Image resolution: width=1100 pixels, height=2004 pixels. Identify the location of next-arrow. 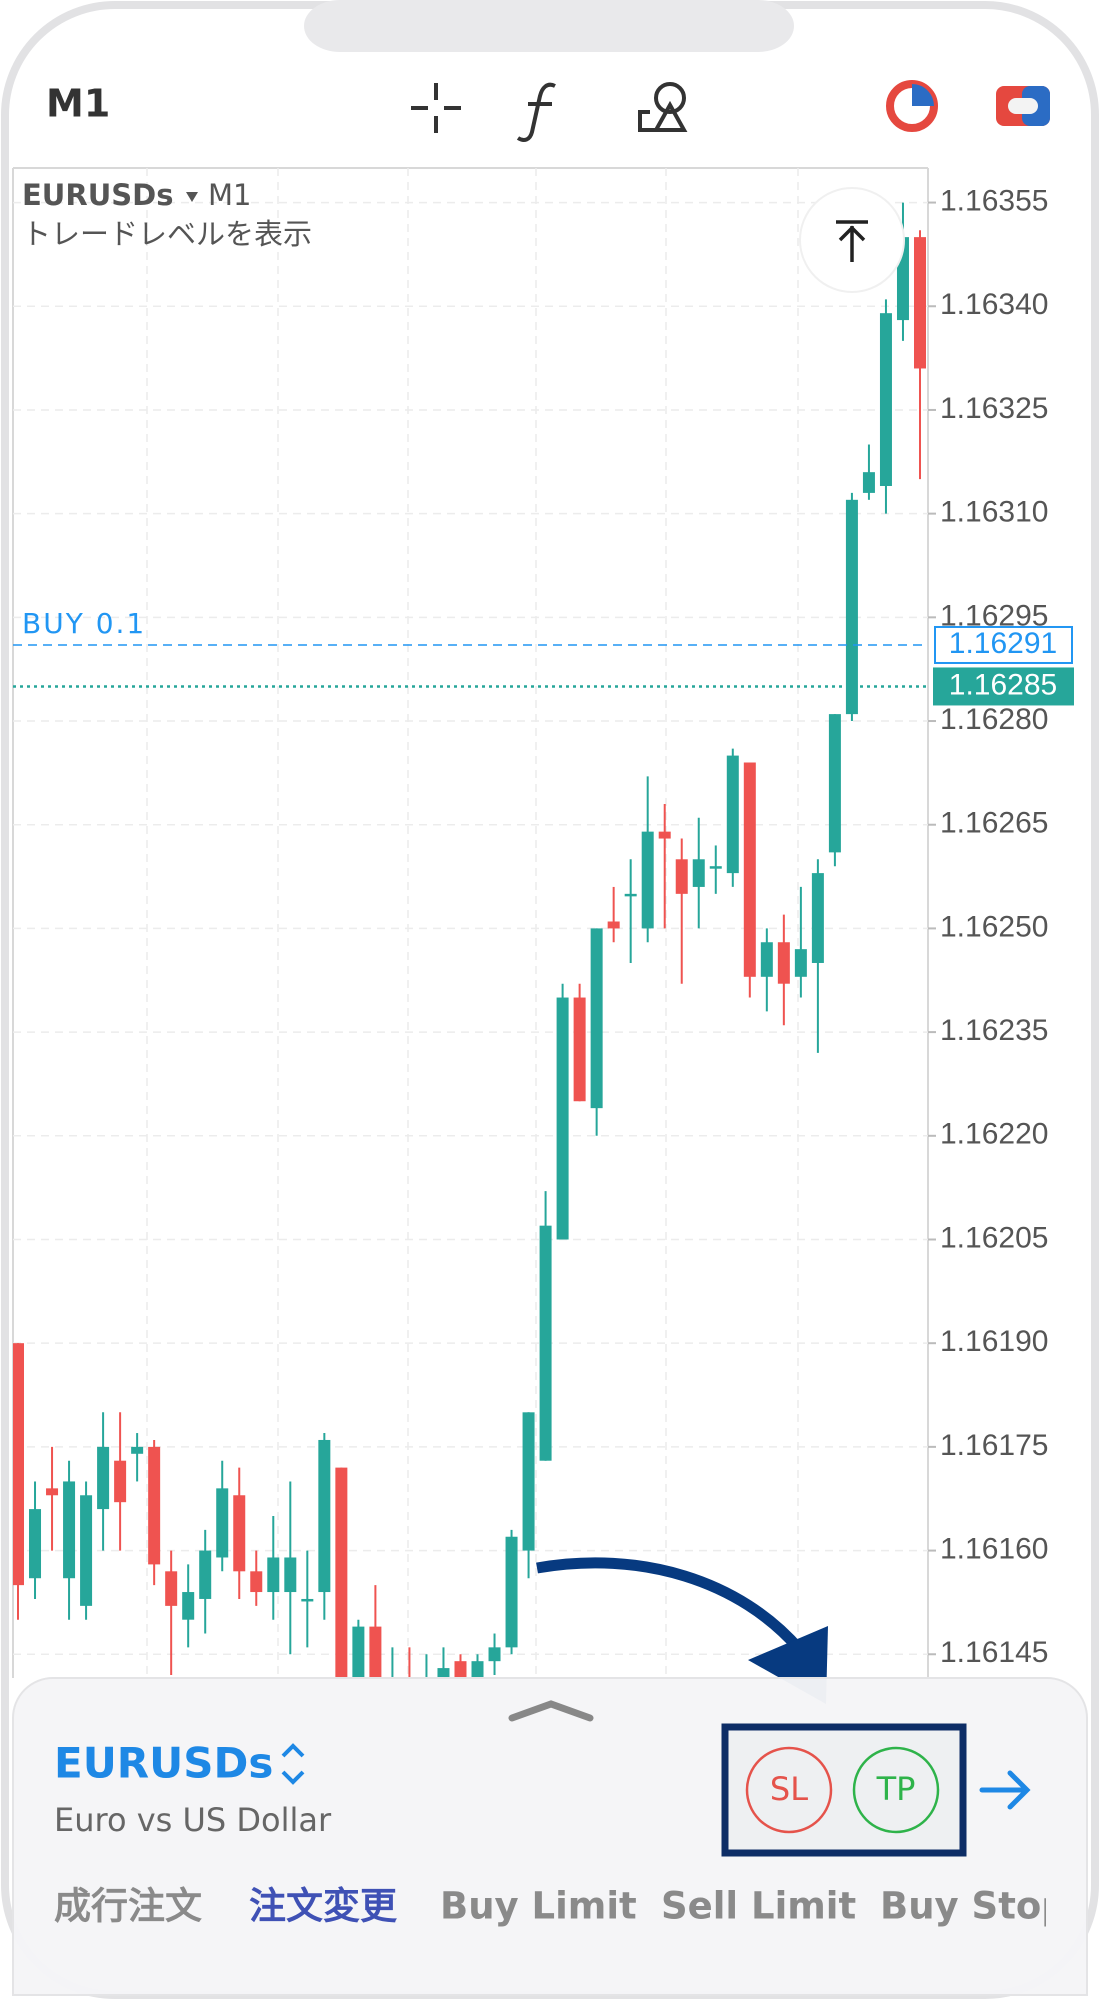
(1005, 1790).